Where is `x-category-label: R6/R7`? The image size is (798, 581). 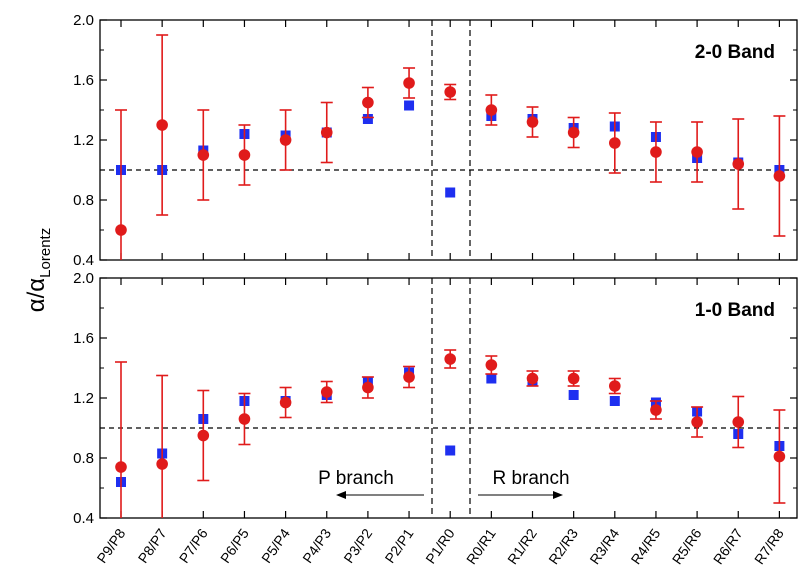 x-category-label: R6/R7 is located at coordinates (728, 546).